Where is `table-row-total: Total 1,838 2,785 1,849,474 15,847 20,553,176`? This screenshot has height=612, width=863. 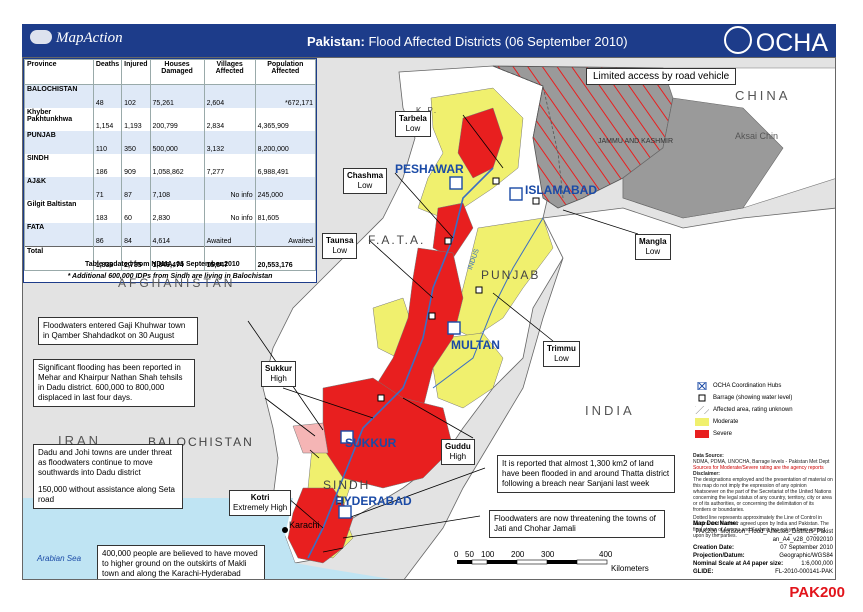 table-row-total: Total 1,838 2,785 1,849,474 15,847 20,553,176 is located at coordinates (170, 258).